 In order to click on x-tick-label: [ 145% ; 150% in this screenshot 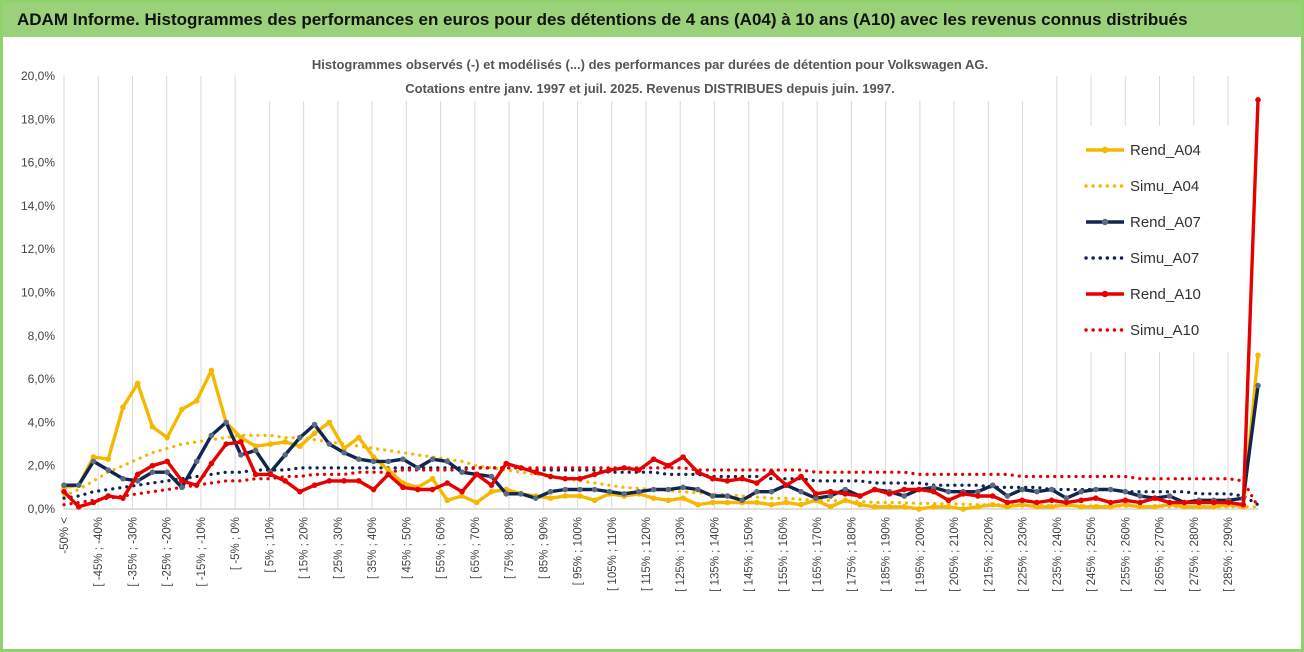, I will do `click(750, 554)`.